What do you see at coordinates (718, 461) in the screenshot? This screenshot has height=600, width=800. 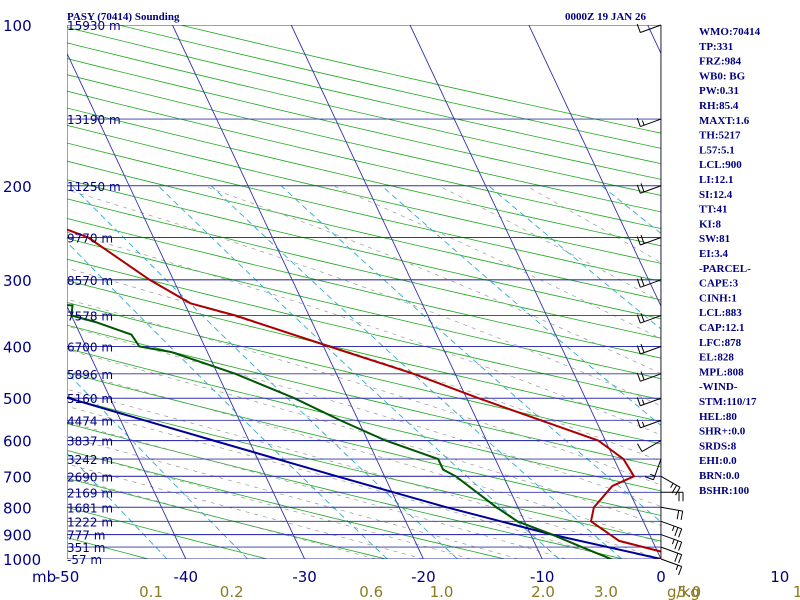 I see `index-value: EHI:0.0` at bounding box center [718, 461].